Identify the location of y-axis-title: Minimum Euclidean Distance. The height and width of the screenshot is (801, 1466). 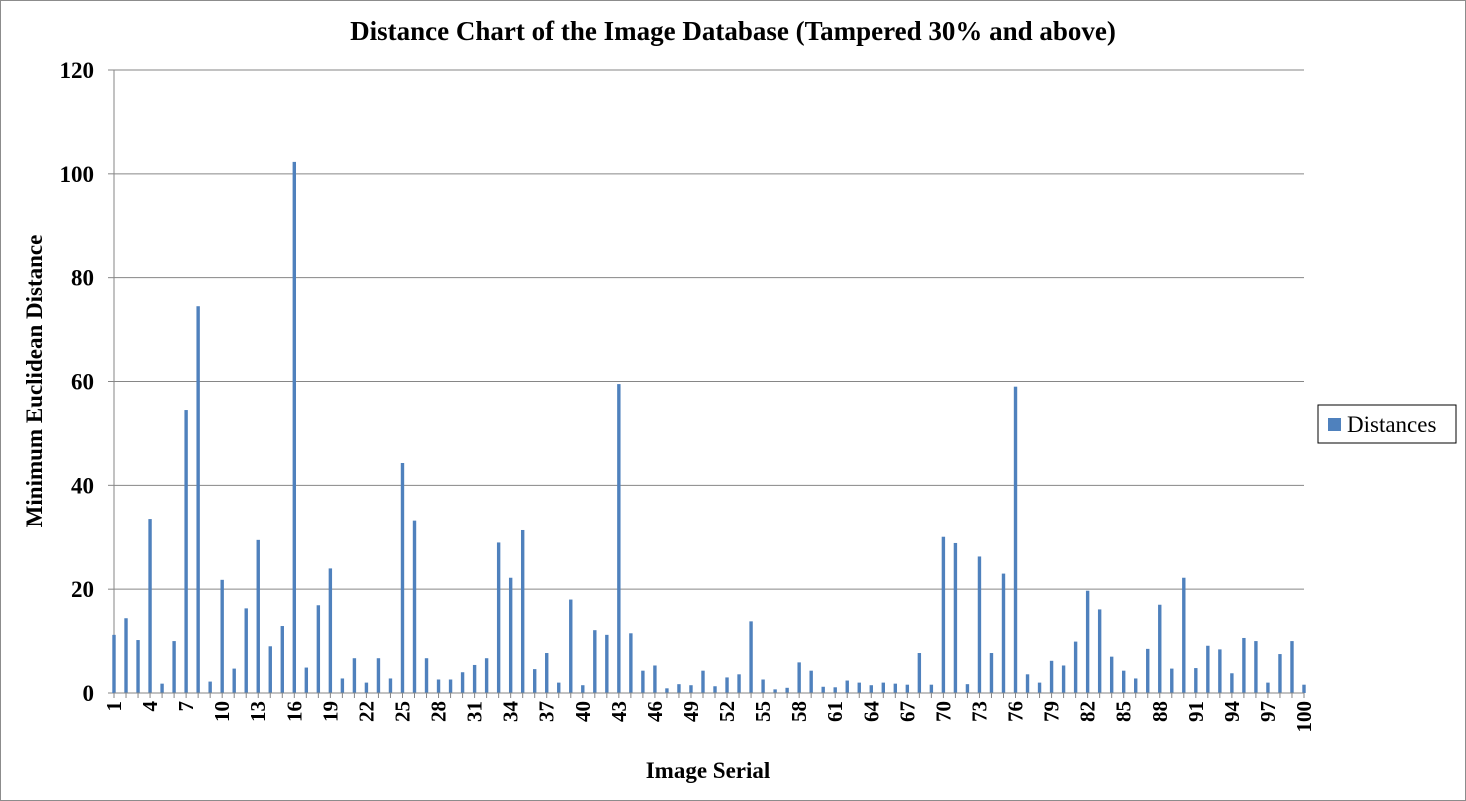
(34, 381).